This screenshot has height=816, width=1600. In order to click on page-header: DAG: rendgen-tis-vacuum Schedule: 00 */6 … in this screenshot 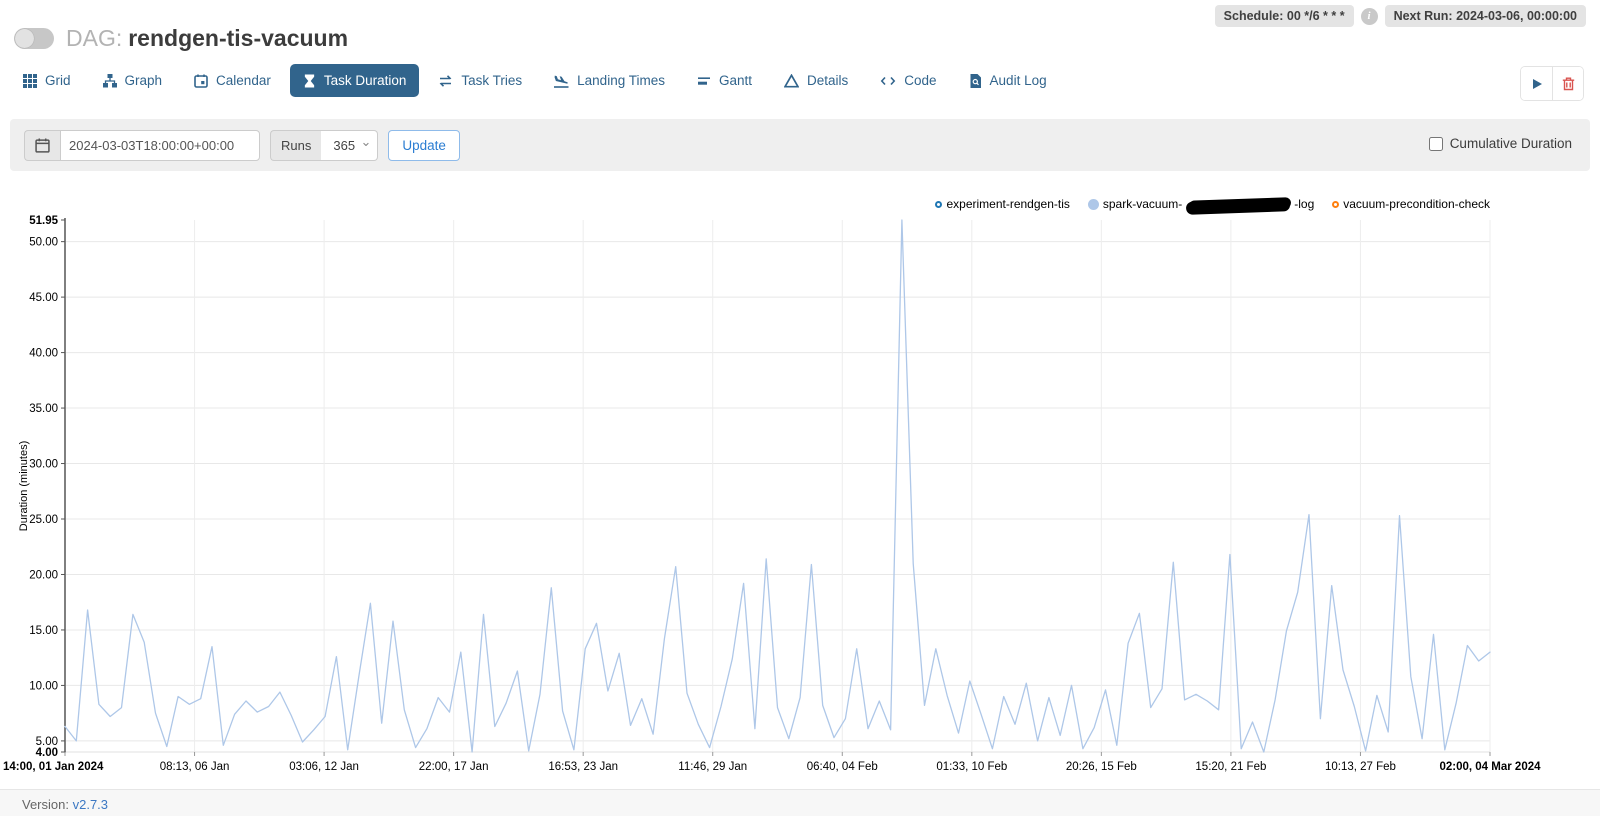, I will do `click(800, 30)`.